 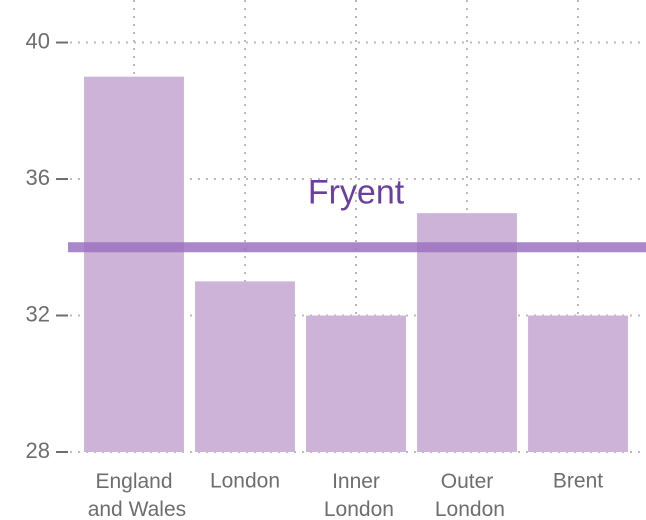 I want to click on y-tick-label: 36, so click(x=38, y=177).